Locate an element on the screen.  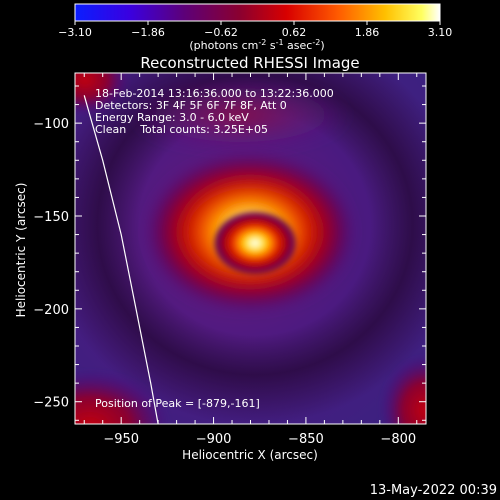
colorbar-tick-label: 3.10 is located at coordinates (440, 32).